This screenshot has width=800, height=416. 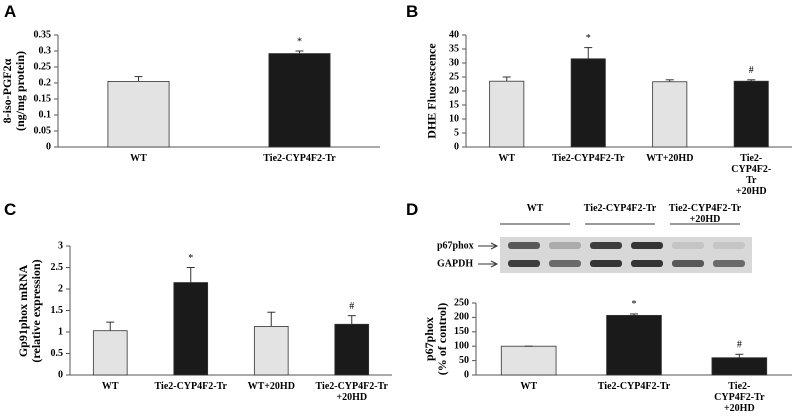 I want to click on y-tick-label: 1, so click(x=60, y=331).